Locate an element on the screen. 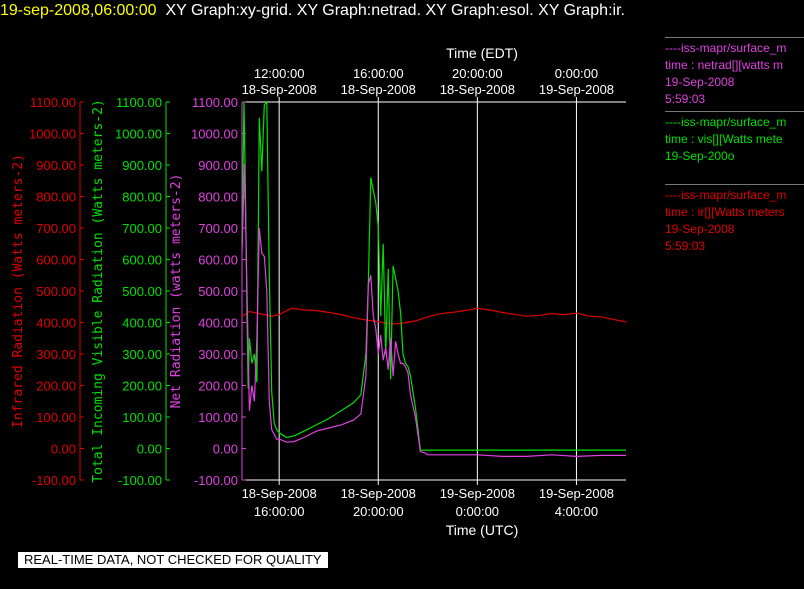  y-tick-label-vis: 800.00 is located at coordinates (142, 197).